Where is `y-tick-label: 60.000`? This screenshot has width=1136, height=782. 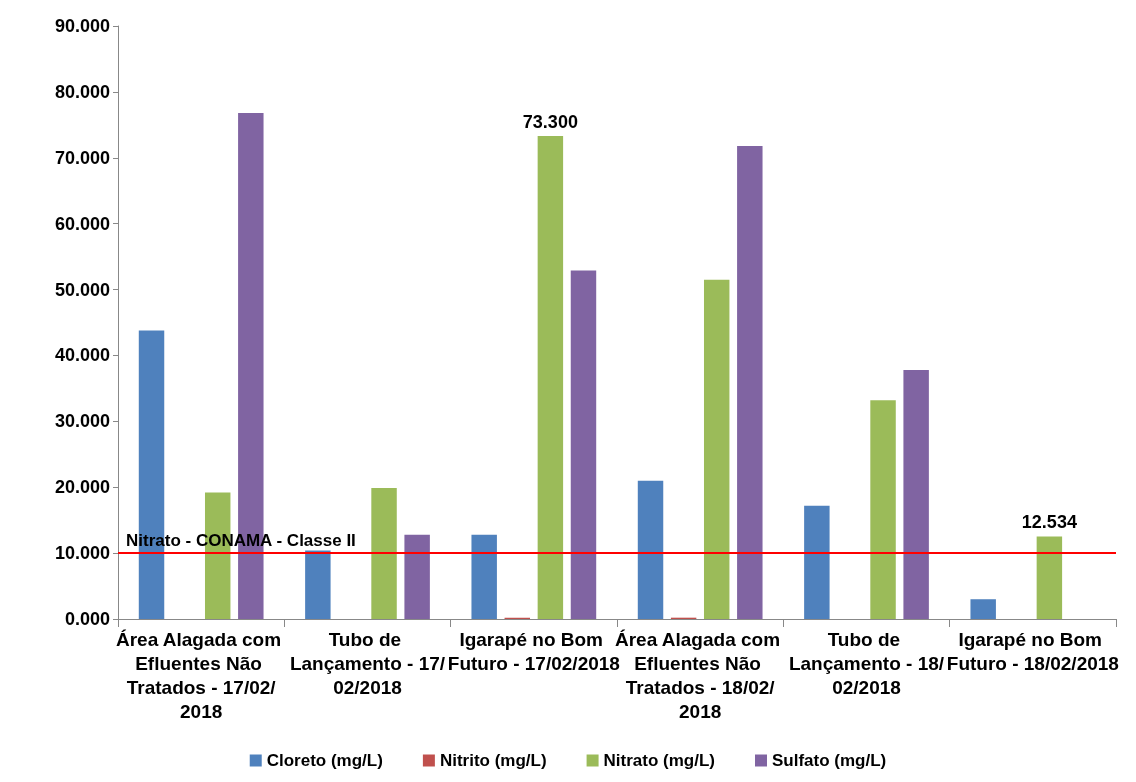
y-tick-label: 60.000 is located at coordinates (82, 223).